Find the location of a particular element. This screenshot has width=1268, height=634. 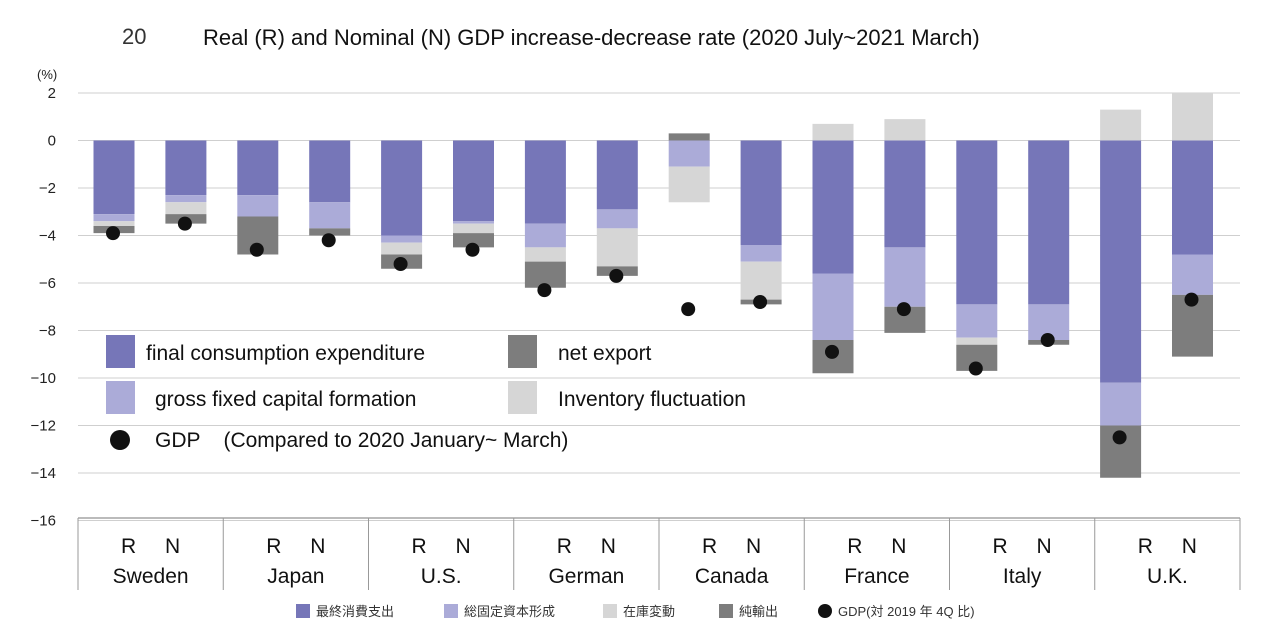

country-label: U.K. is located at coordinates (1167, 576).